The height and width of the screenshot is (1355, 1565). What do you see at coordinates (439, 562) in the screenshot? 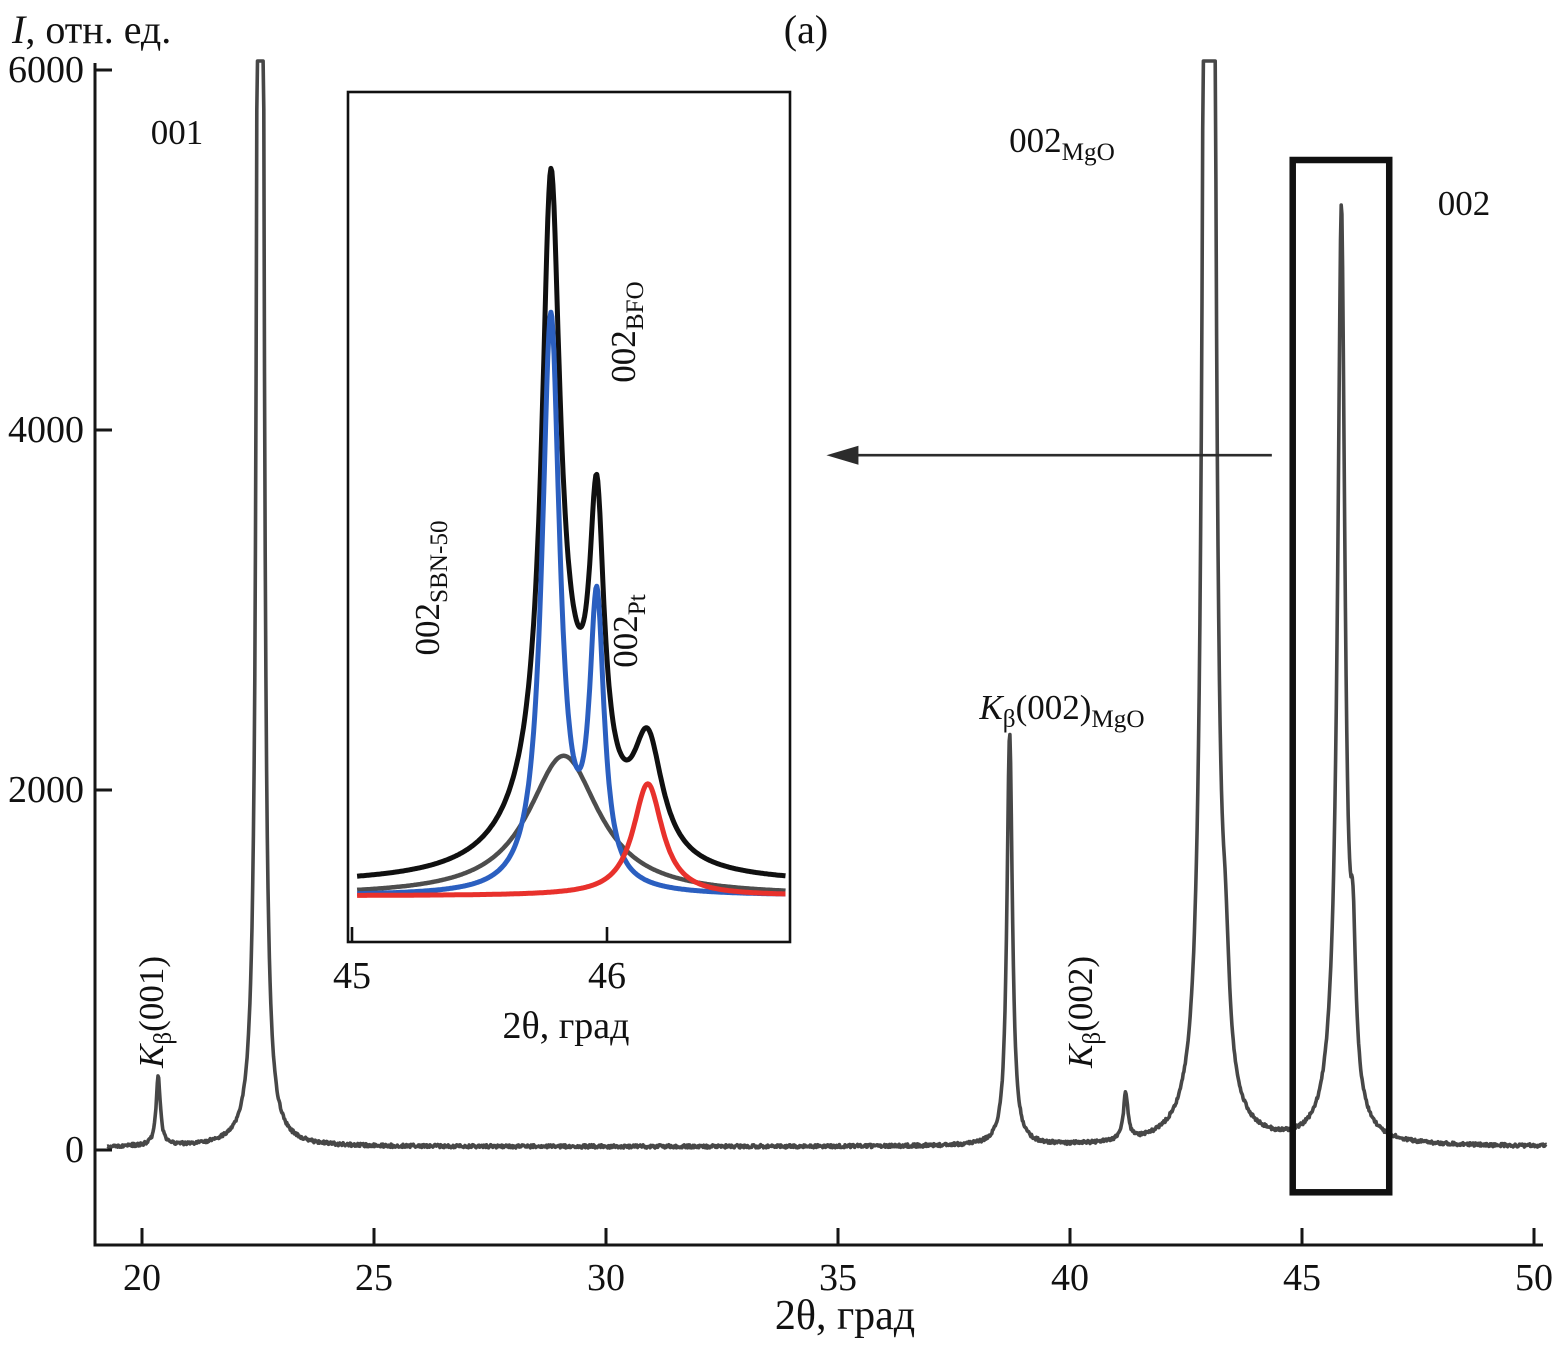
I see `label-002-sbn50-sub: SBN-50` at bounding box center [439, 562].